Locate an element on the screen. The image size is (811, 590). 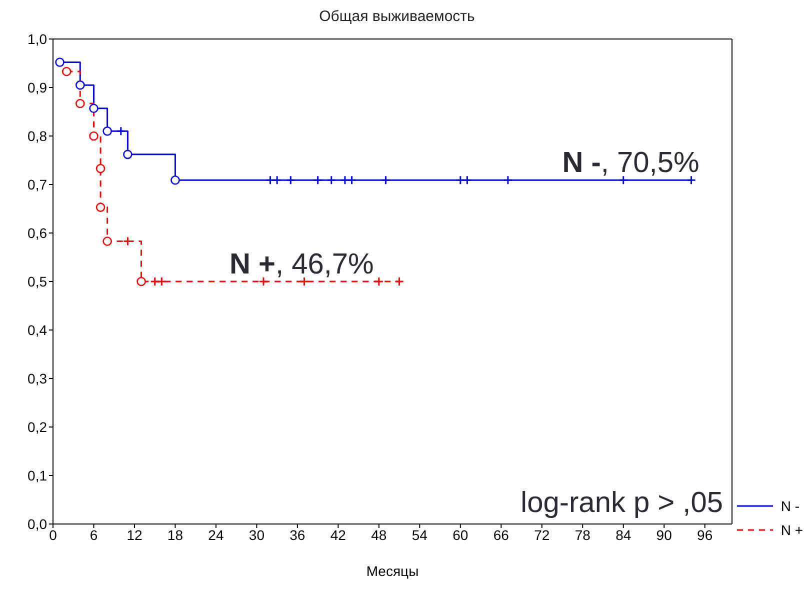
x-tick-label: 96 is located at coordinates (705, 534).